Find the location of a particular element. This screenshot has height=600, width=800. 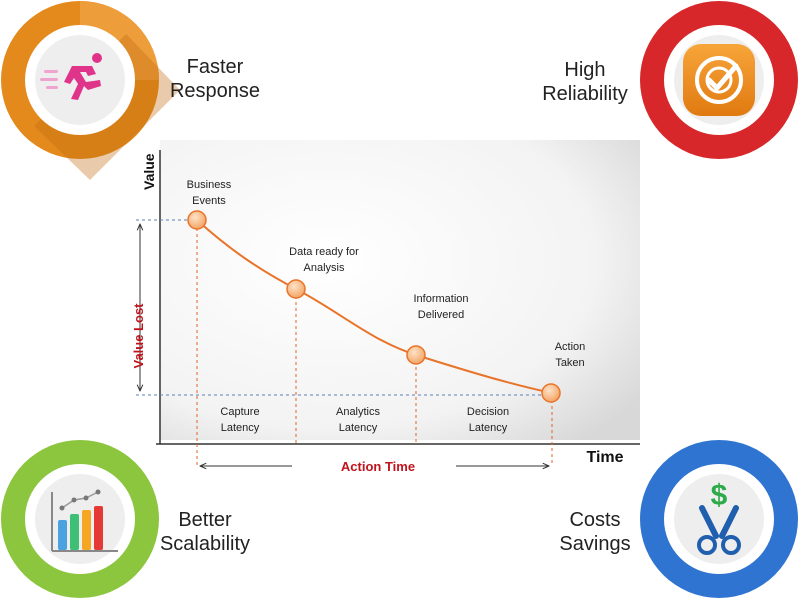

feature-label-line2: Response is located at coordinates (215, 91).